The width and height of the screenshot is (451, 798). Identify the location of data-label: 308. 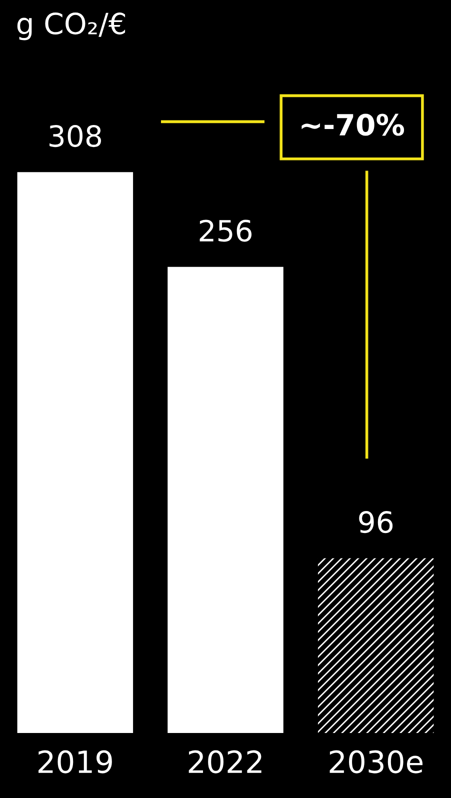
(76, 136).